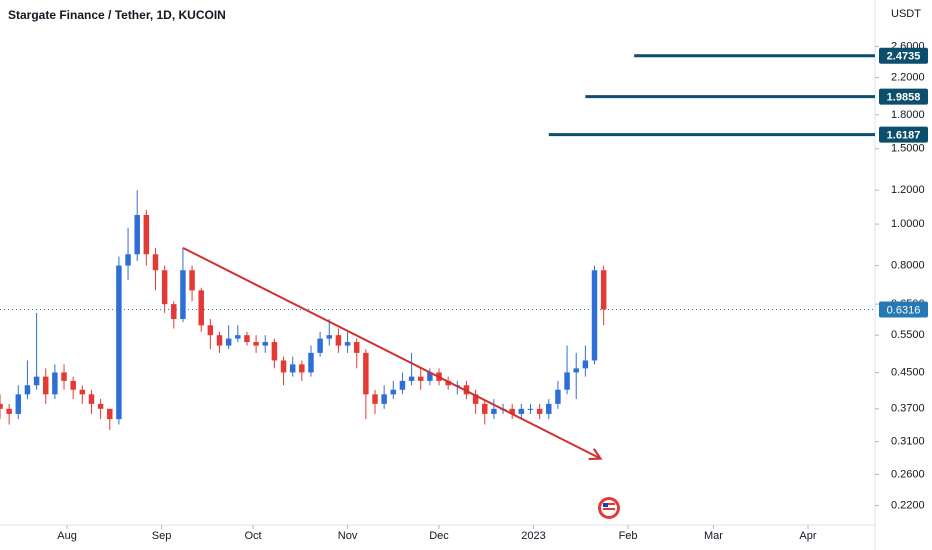 This screenshot has height=550, width=932. I want to click on price-level-label: 1.9858, so click(904, 98).